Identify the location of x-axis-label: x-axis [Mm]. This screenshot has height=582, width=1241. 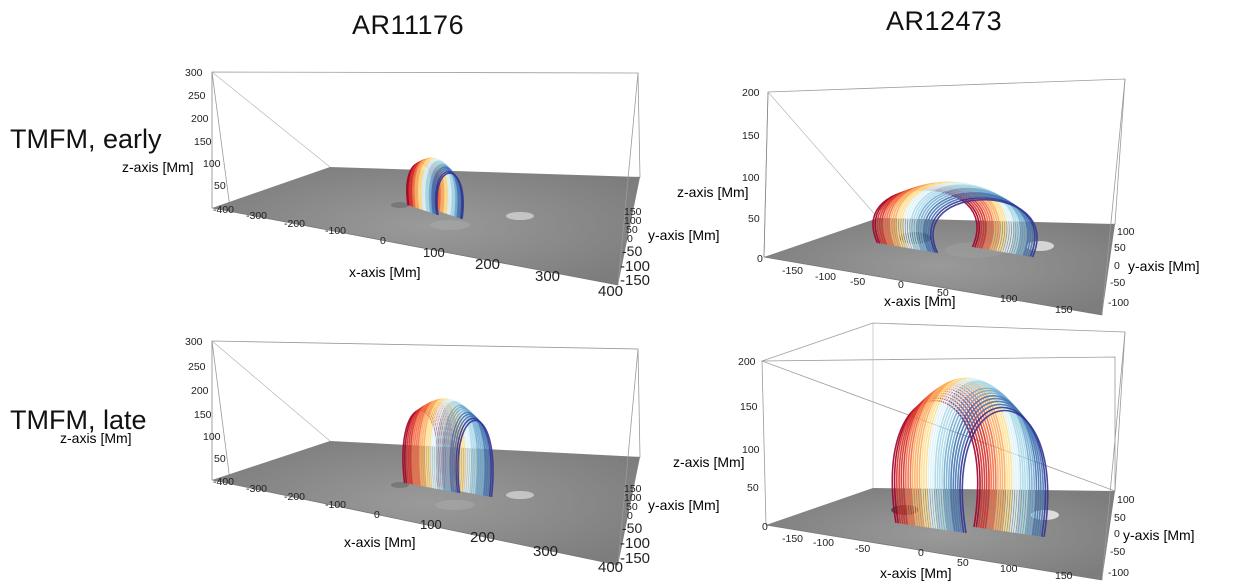
(380, 542).